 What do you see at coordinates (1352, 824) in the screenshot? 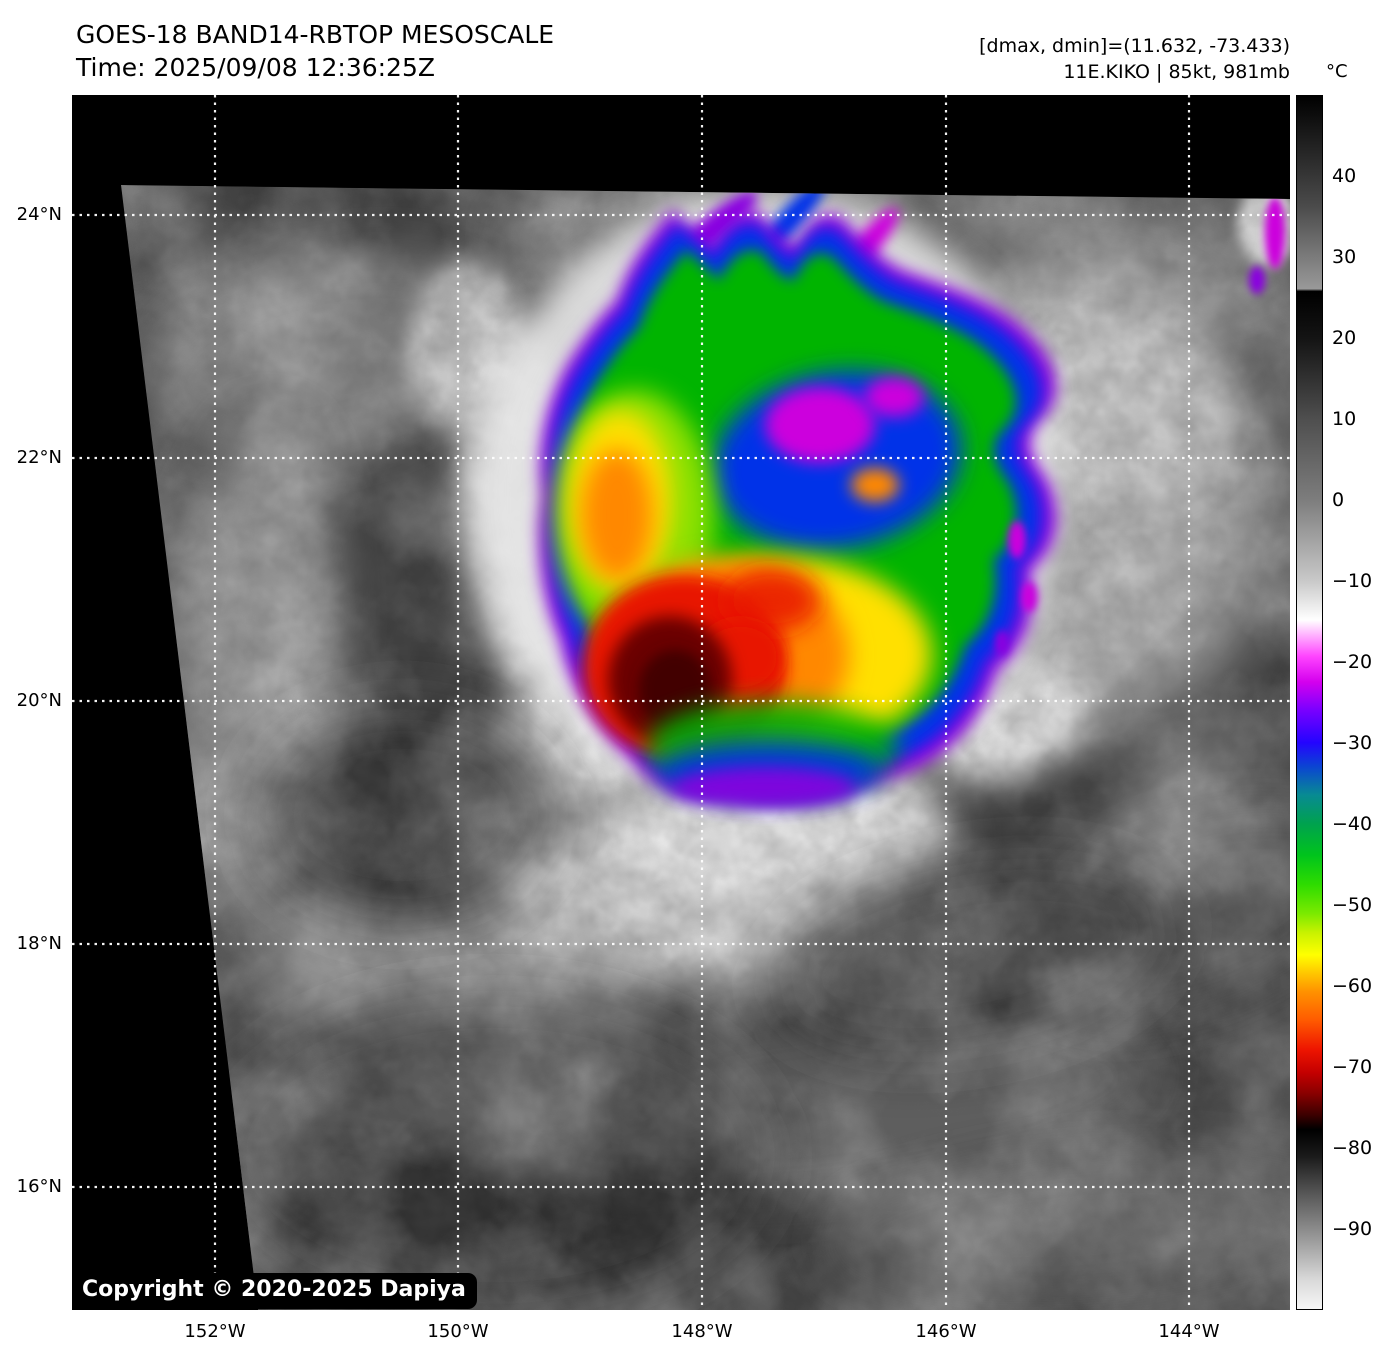
I see `colorbar-tick-label: −40` at bounding box center [1352, 824].